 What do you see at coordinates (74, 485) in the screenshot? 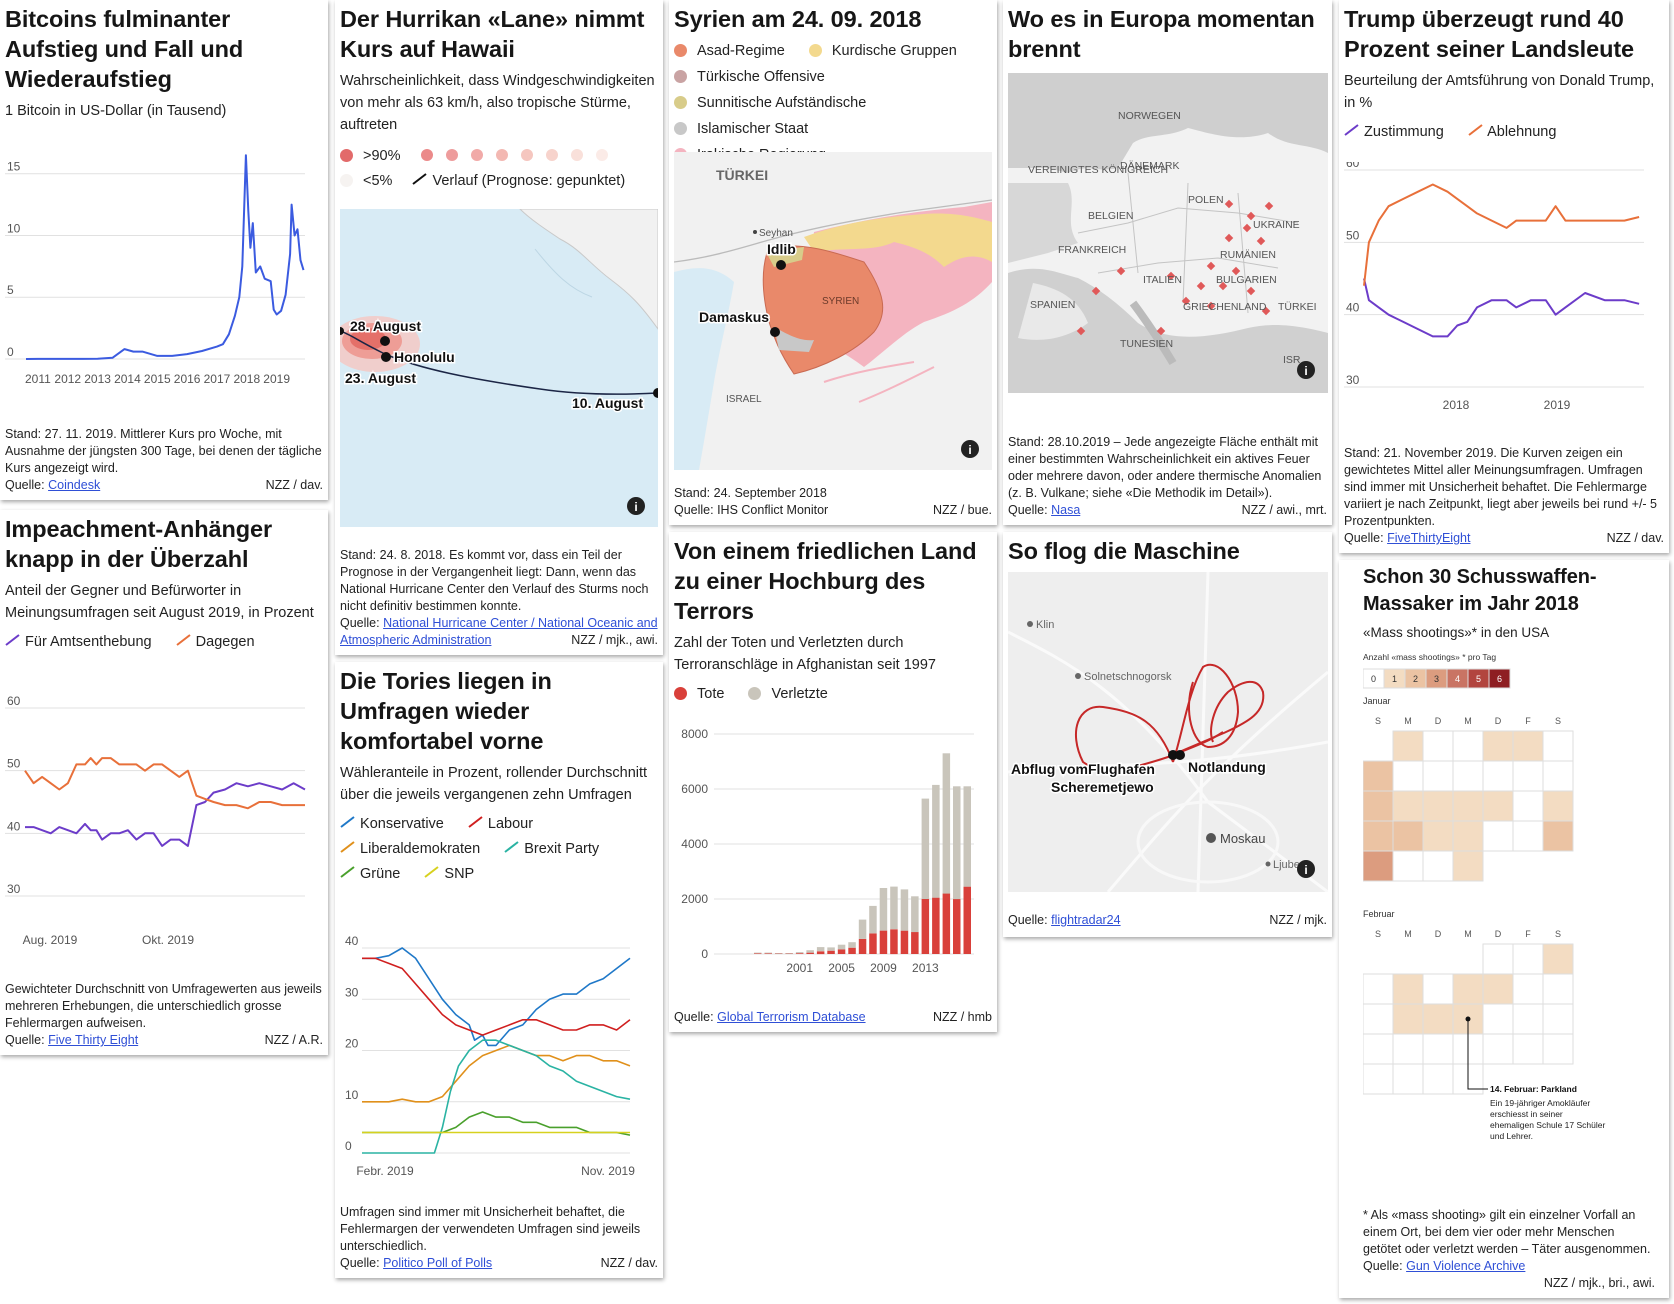
I see `source-link: Coindesk` at bounding box center [74, 485].